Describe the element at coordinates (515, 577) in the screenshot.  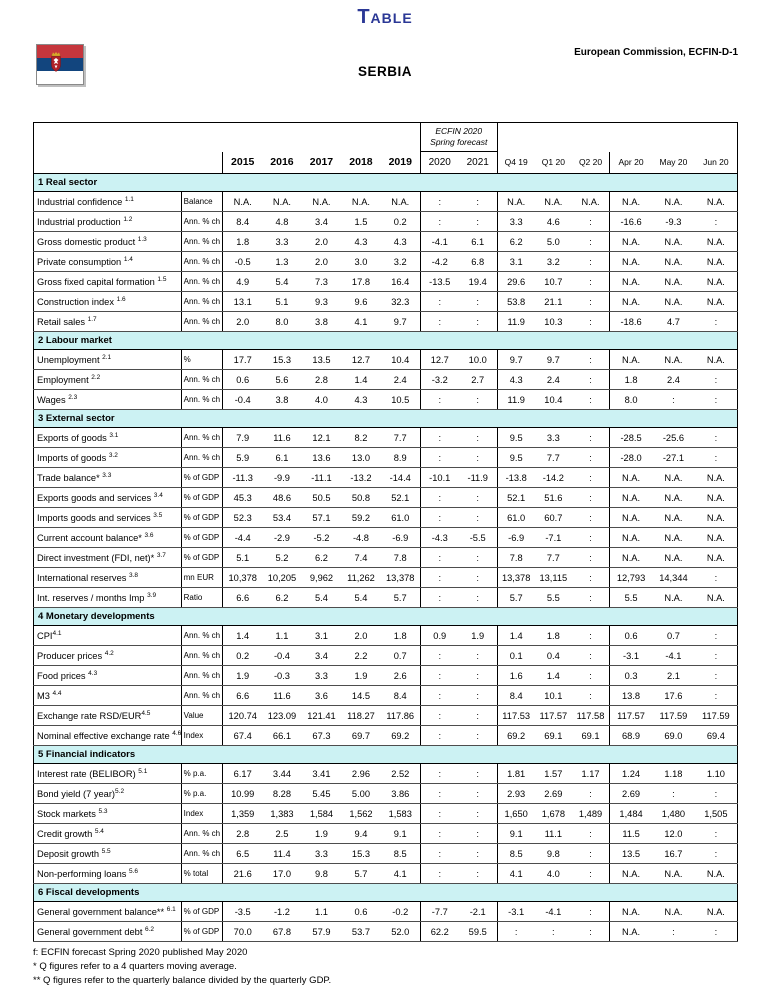
I see `value-cell: 13,378` at that location.